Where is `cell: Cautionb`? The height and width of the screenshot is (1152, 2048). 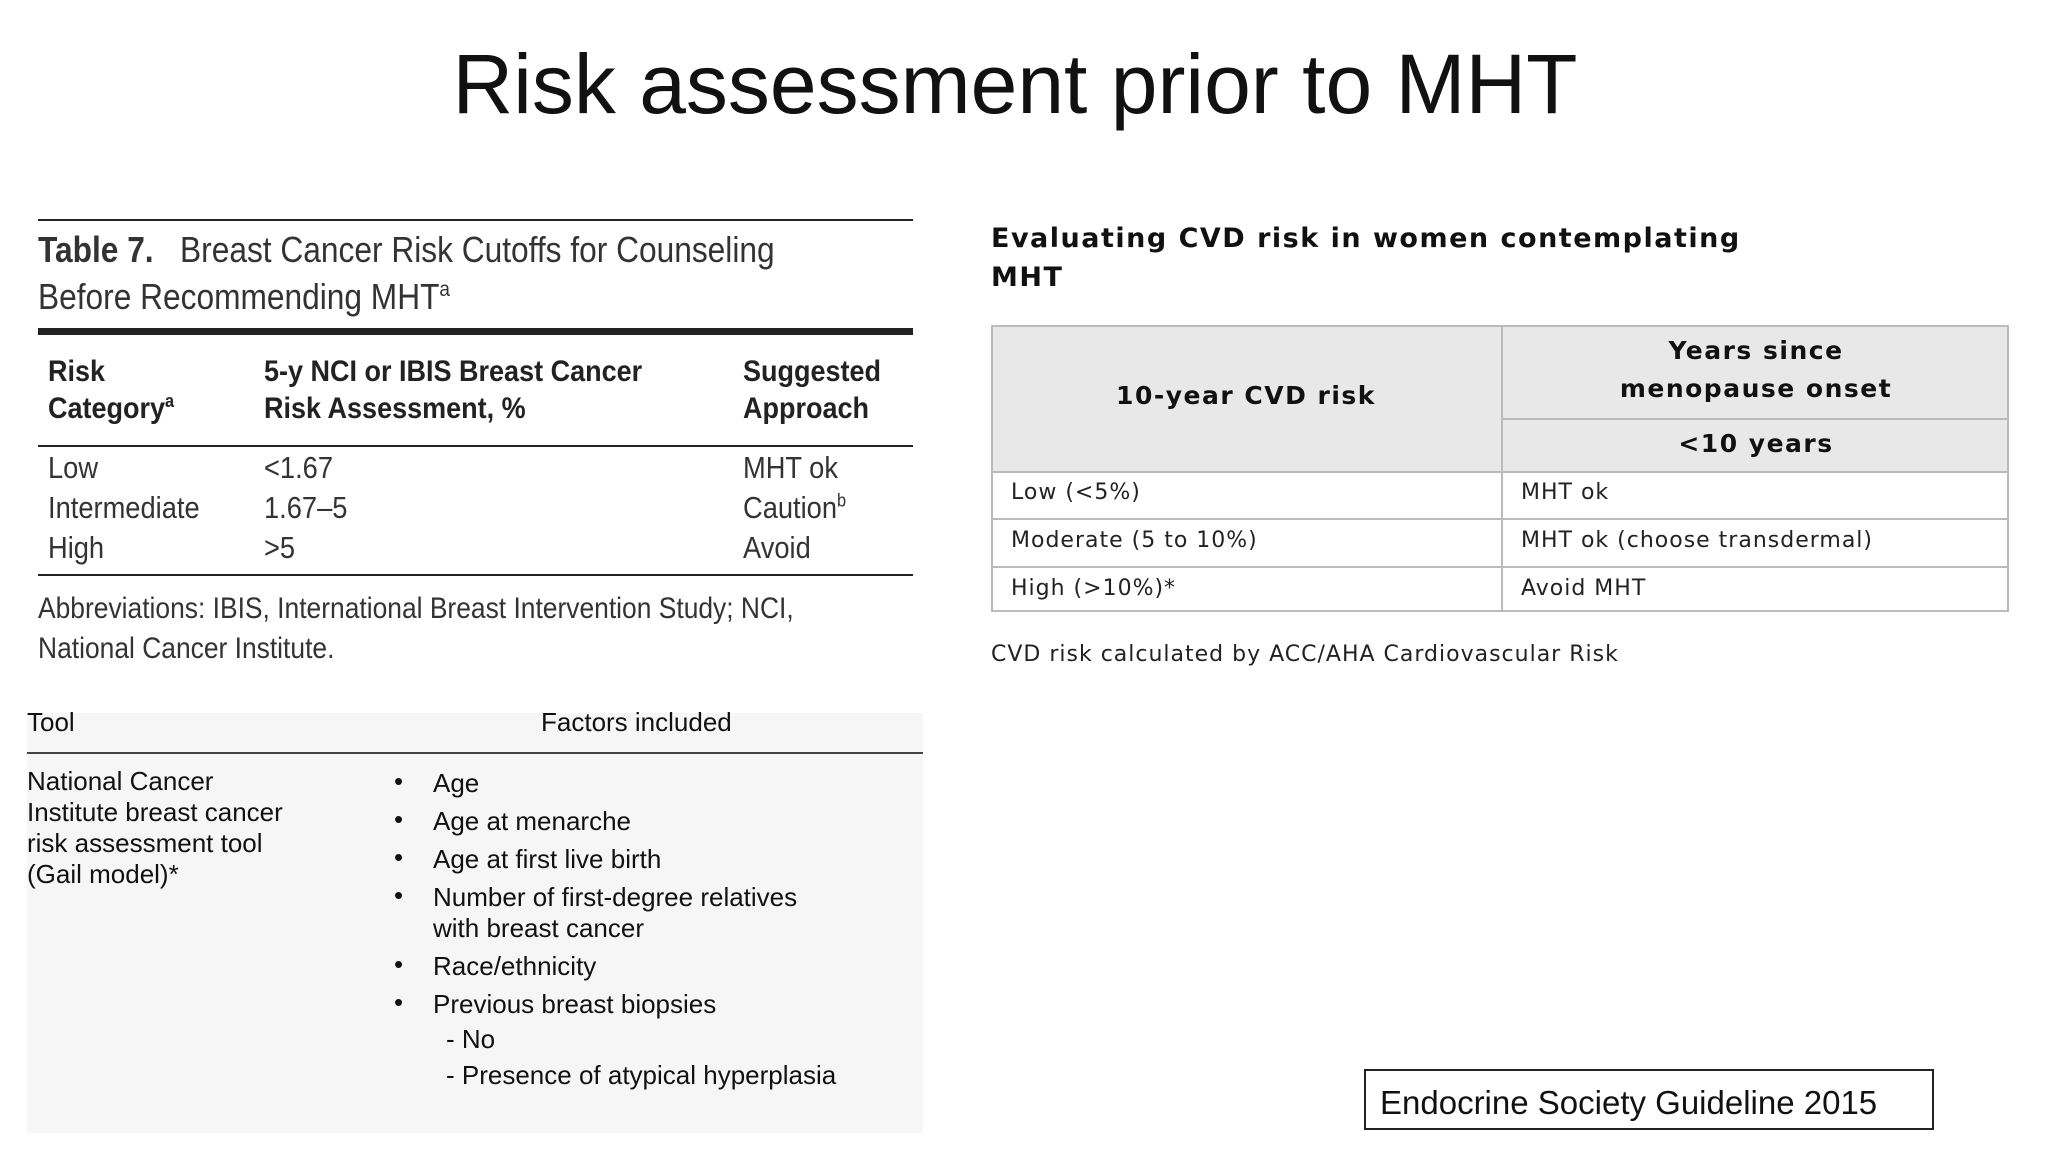 cell: Cautionb is located at coordinates (795, 507).